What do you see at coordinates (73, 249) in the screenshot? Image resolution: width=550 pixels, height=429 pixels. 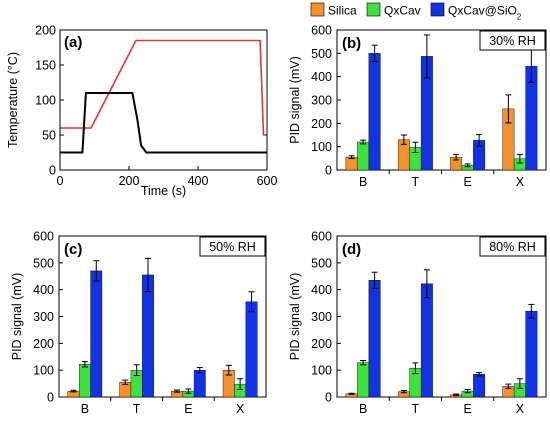 I see `panel-label: (c)` at bounding box center [73, 249].